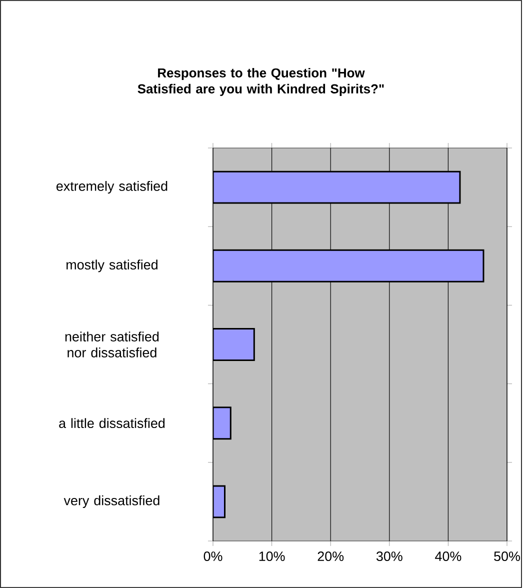 The height and width of the screenshot is (588, 524). Describe the element at coordinates (112, 423) in the screenshot. I see `y-tick-label: a little dissatisfied` at that location.